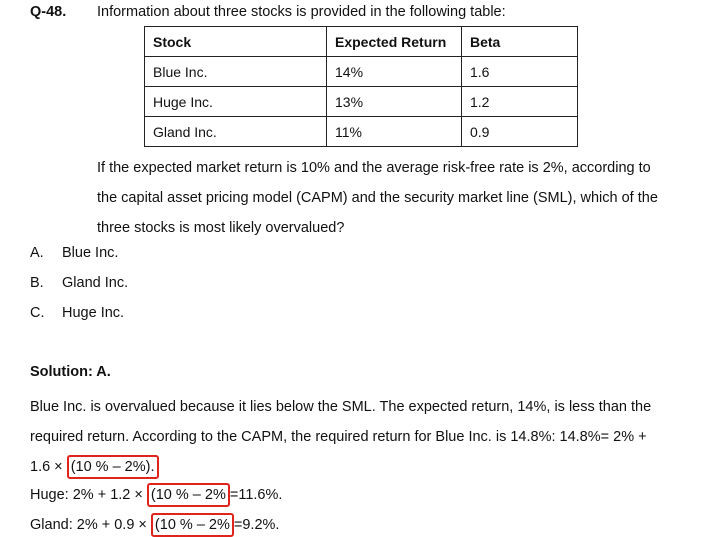  I want to click on cell-expected-return: 13%, so click(394, 101).